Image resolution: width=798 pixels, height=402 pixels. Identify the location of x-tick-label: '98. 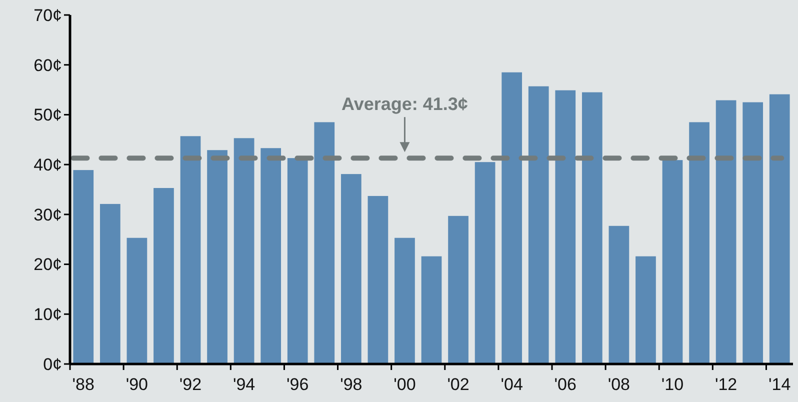
(351, 384).